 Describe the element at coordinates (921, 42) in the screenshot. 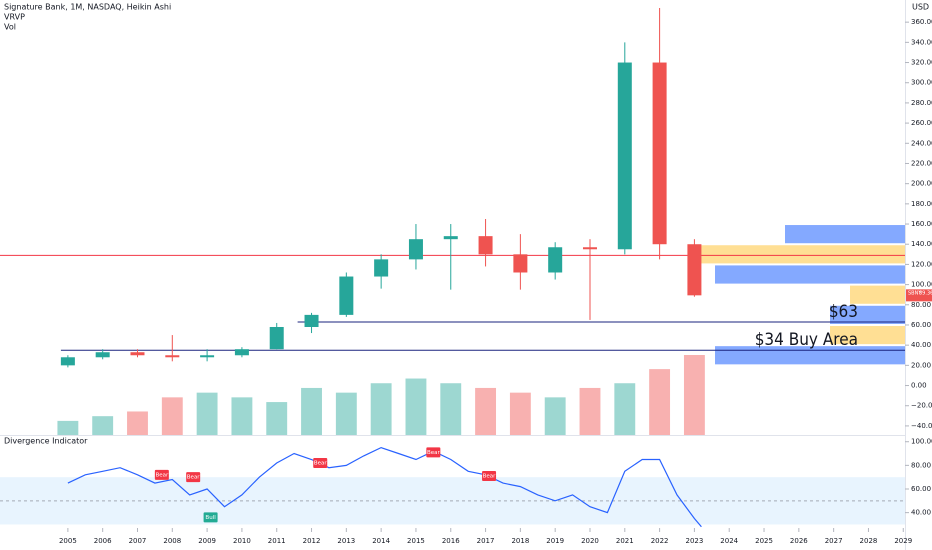

I see `y-tick-label: 340.00` at that location.